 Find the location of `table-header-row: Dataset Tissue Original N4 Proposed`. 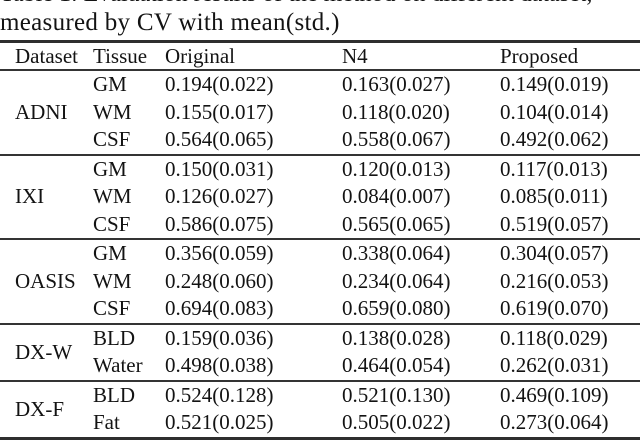

table-header-row: Dataset Tissue Original N4 Proposed is located at coordinates (320, 55).